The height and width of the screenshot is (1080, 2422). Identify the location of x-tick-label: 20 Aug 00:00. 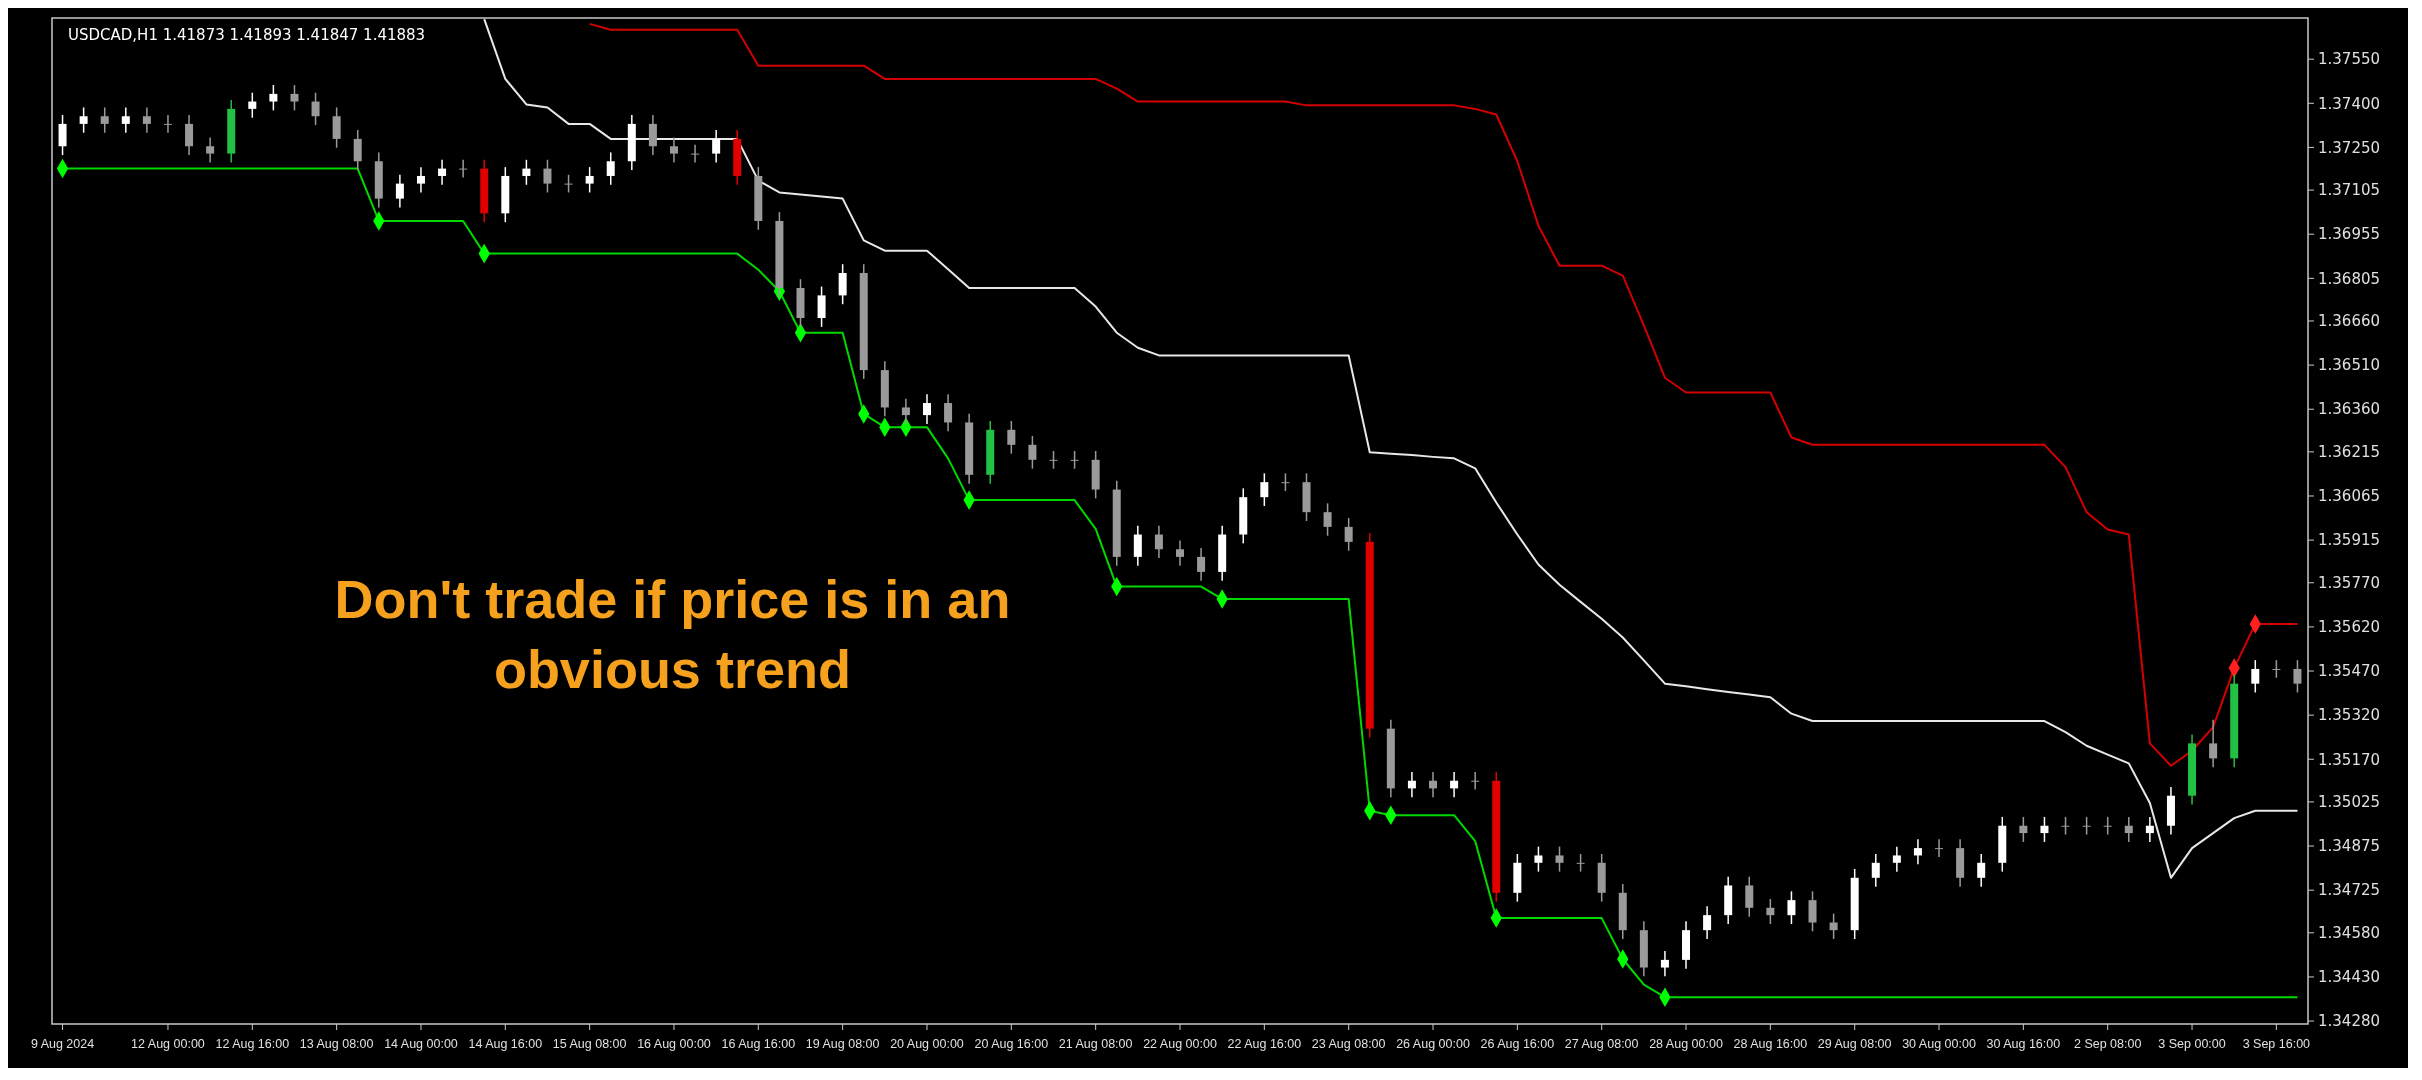
(927, 1044).